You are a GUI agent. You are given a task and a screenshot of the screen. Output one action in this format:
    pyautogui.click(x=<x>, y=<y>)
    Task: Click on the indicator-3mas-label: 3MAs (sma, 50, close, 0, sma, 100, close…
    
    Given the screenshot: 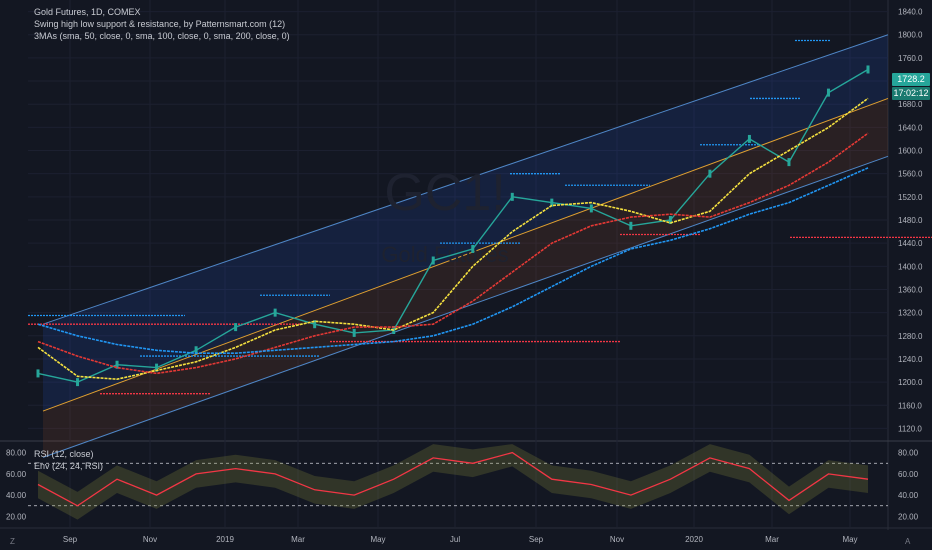 What is the action you would take?
    pyautogui.click(x=162, y=36)
    